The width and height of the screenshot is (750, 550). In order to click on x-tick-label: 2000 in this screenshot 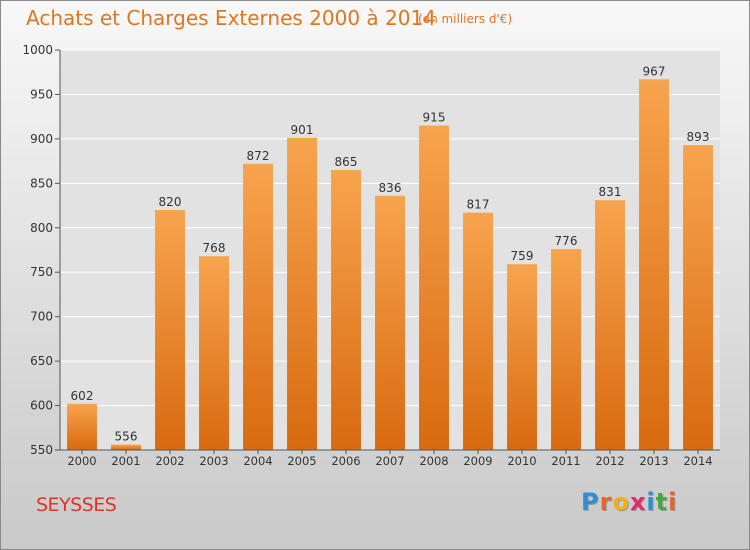, I will do `click(81, 461)`.